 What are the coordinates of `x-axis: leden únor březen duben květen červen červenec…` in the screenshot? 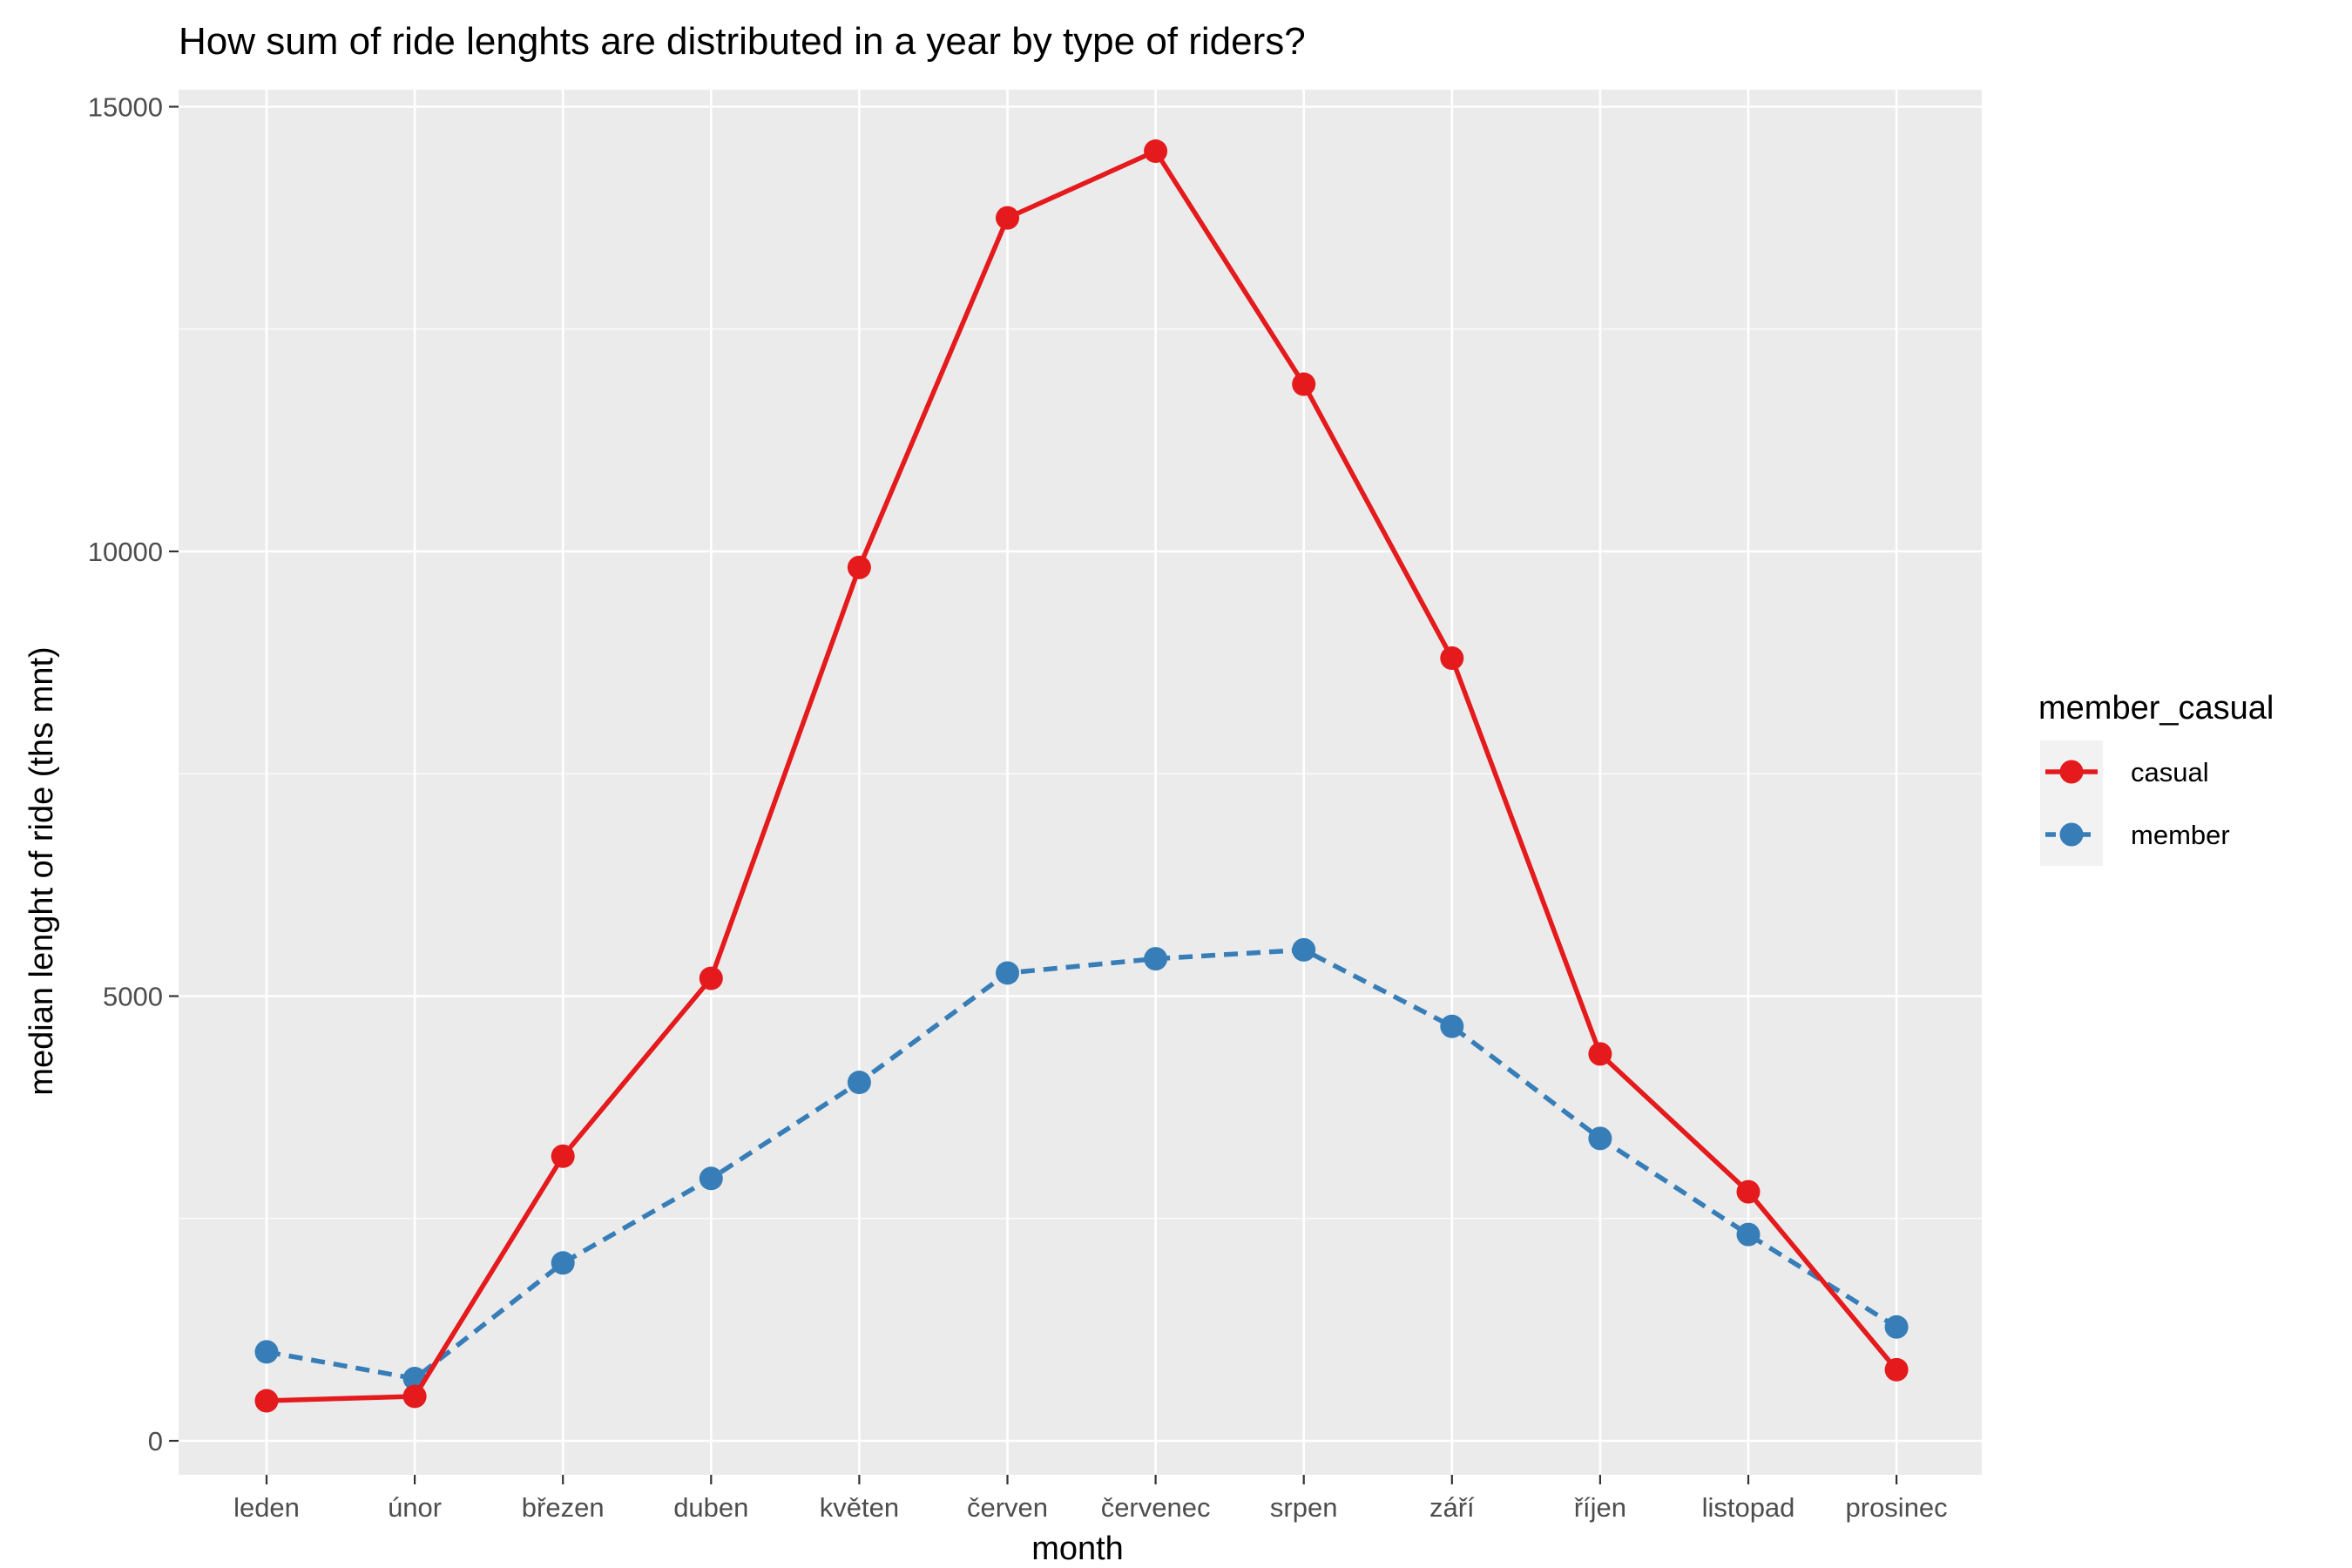 It's located at (1090, 1499).